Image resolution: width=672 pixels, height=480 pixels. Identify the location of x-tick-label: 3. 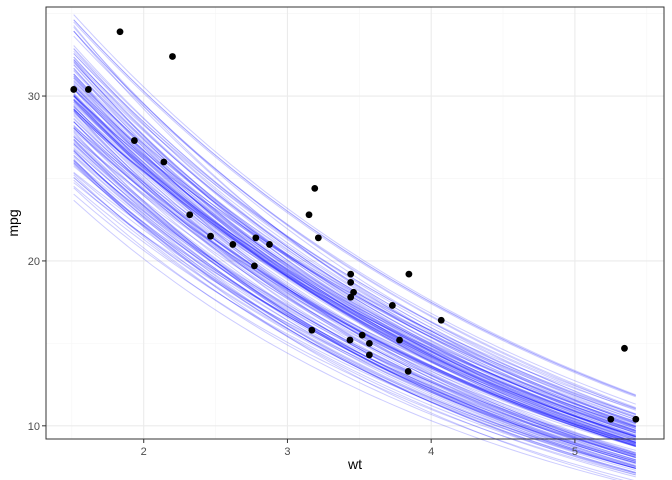
(287, 452).